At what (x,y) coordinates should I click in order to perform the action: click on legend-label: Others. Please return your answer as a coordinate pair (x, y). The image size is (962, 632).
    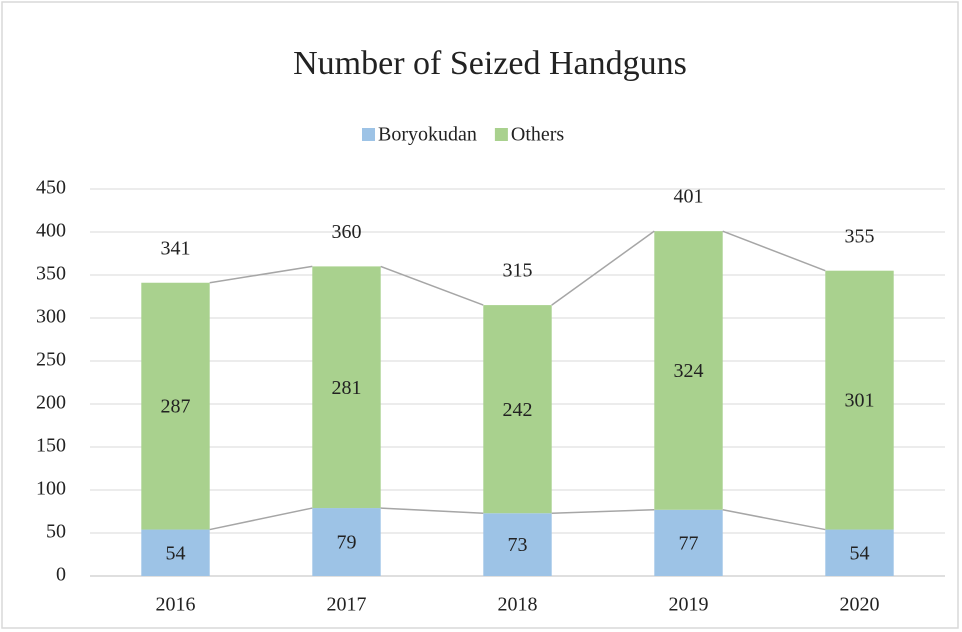
    Looking at the image, I should click on (538, 135).